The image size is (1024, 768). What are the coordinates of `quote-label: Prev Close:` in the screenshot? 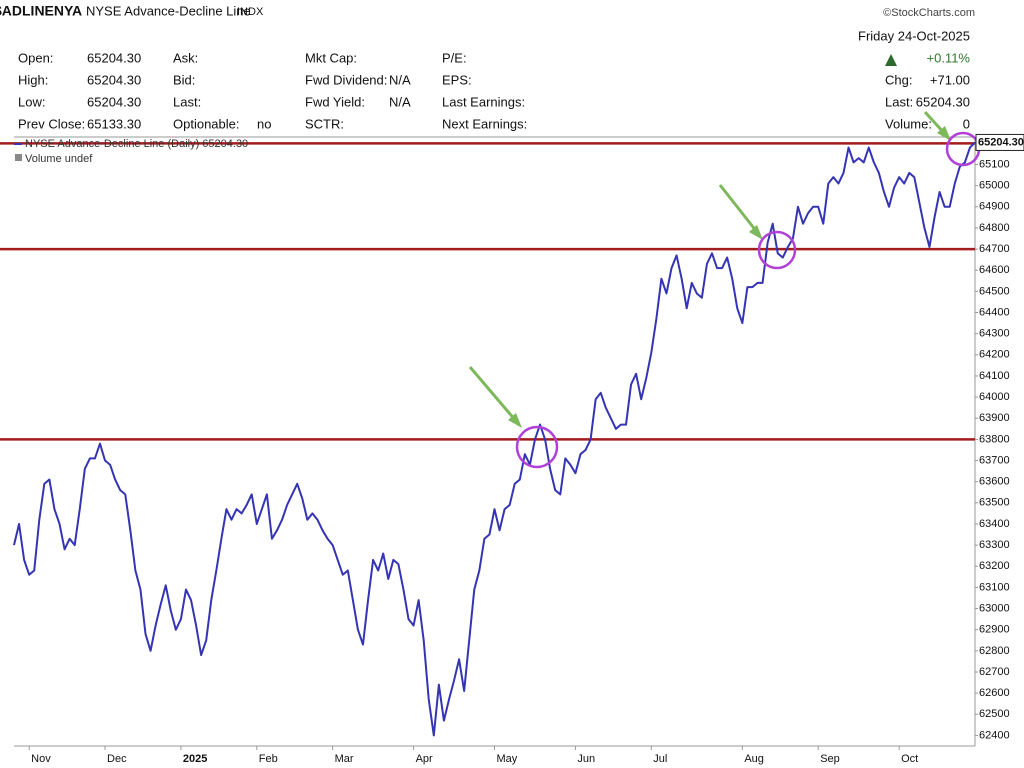 It's located at (51, 123).